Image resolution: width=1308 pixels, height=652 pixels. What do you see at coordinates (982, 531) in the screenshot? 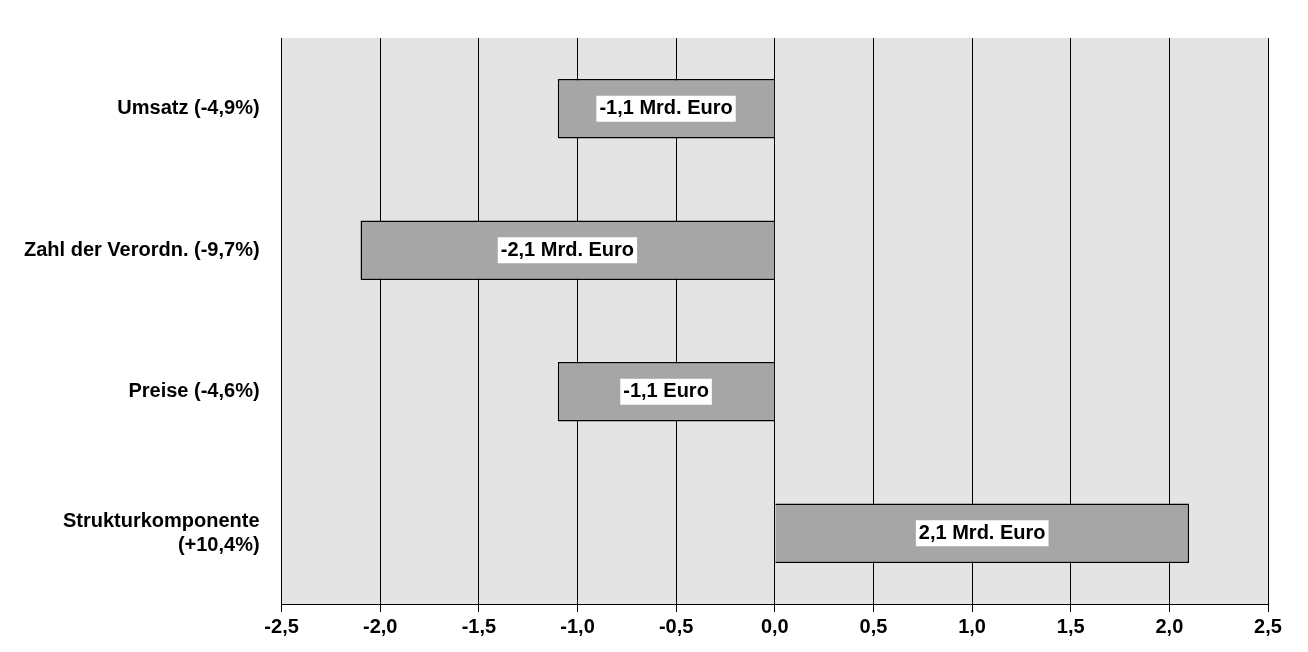
I see `data-label: 2,1 Mrd. Euro` at bounding box center [982, 531].